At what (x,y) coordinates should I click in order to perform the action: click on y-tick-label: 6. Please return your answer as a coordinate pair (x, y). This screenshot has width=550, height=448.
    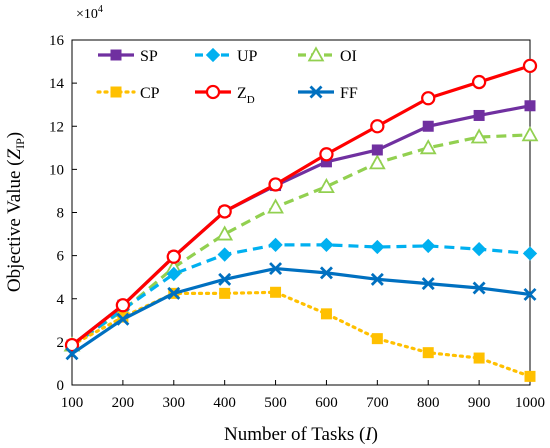
    Looking at the image, I should click on (61, 257).